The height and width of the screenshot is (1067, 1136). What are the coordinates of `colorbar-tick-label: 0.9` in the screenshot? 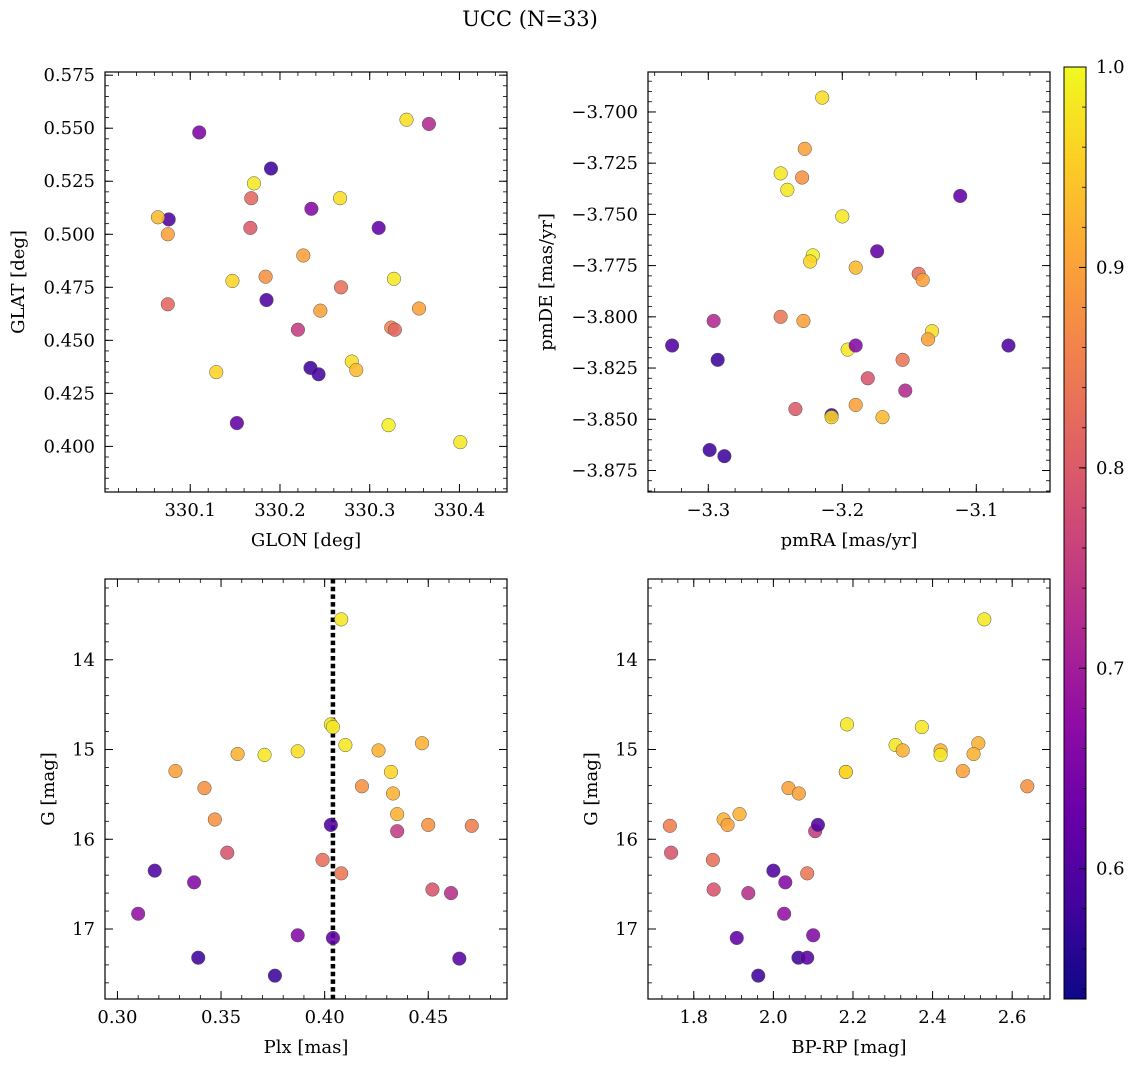 It's located at (1110, 267).